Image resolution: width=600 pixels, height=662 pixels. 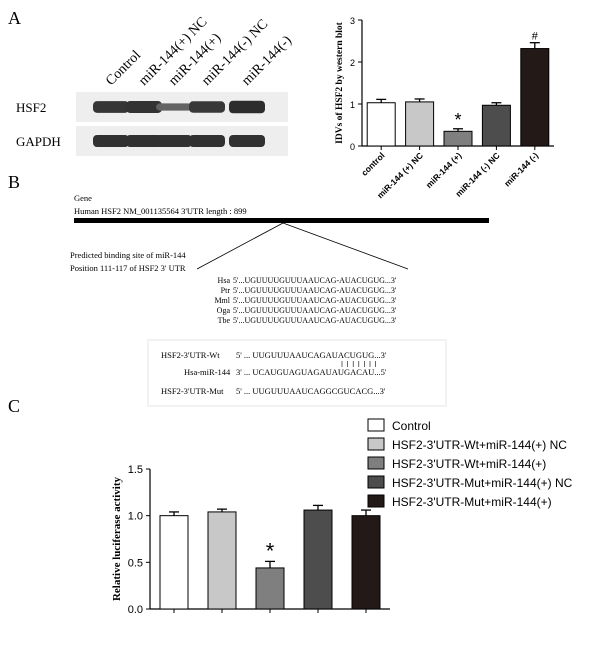 I want to click on y-tick-label: 1, so click(x=352, y=105).